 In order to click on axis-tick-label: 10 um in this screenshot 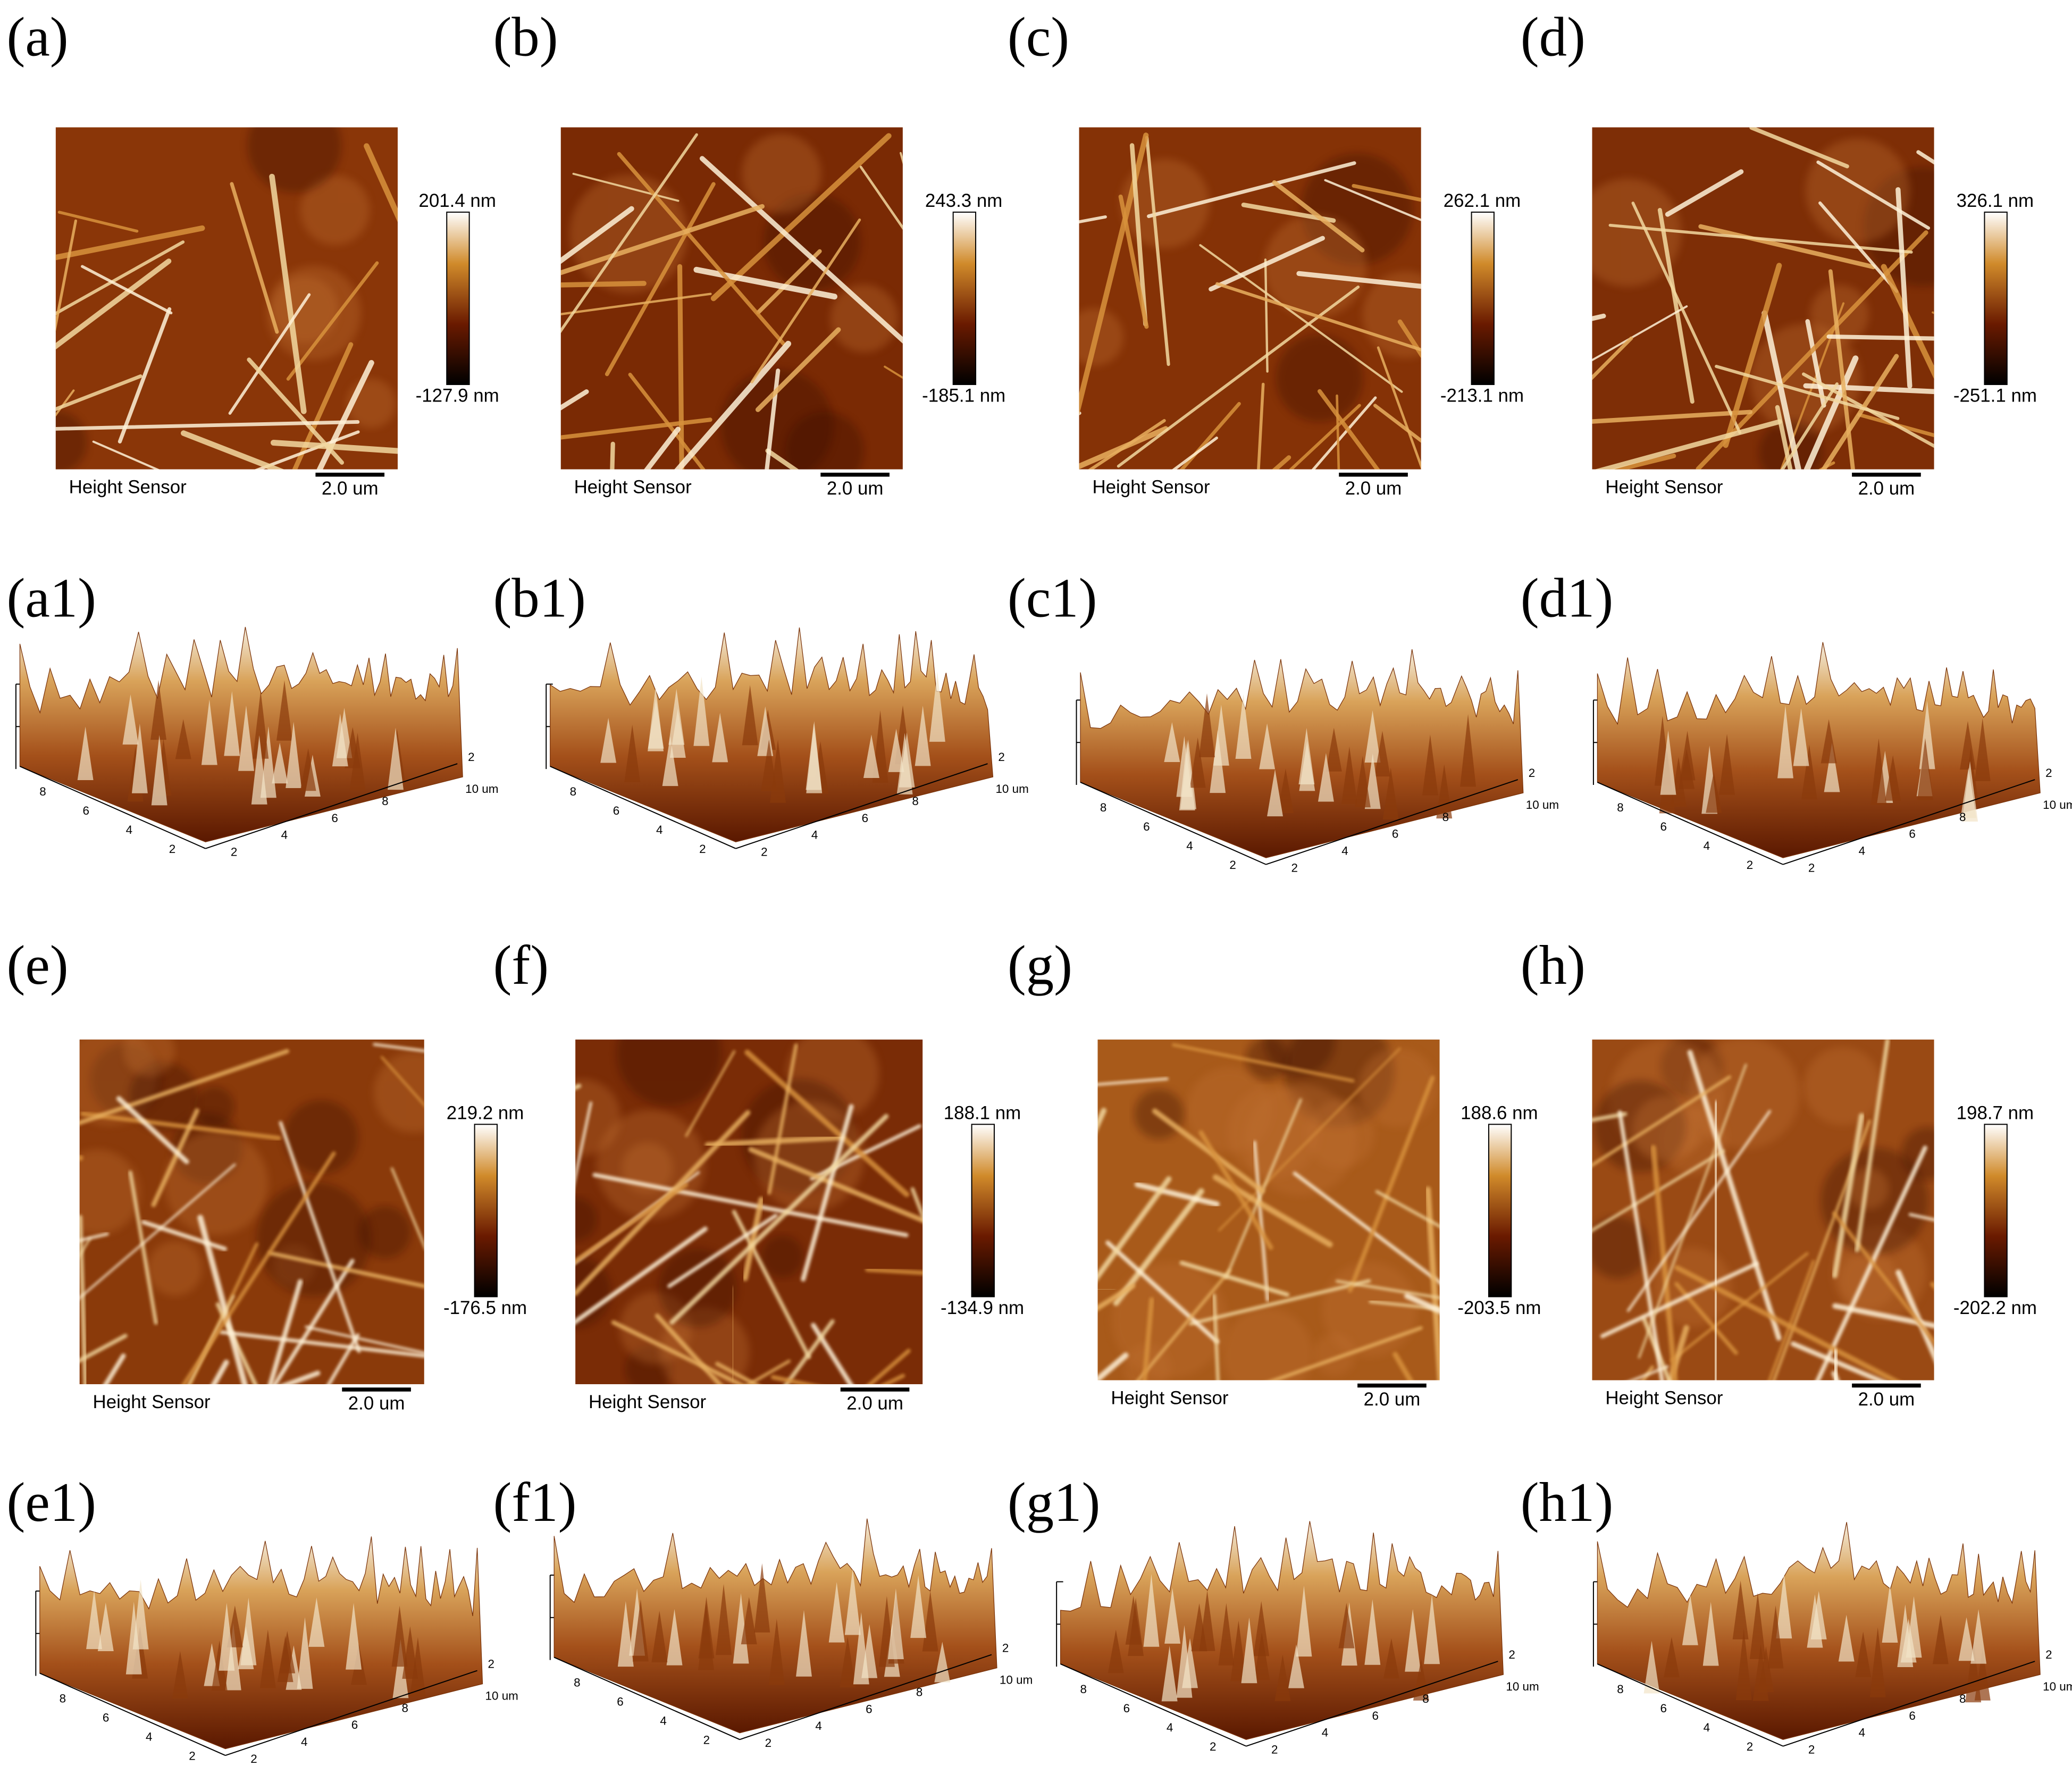, I will do `click(2057, 805)`.